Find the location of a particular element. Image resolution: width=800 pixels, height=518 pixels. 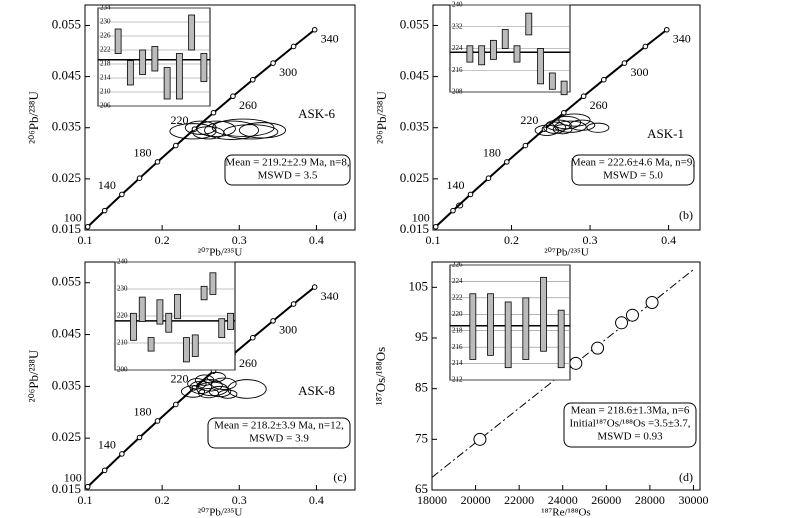

annotation-text: Mean = 218.2±3.9 Ma, n=12, is located at coordinates (279, 426).